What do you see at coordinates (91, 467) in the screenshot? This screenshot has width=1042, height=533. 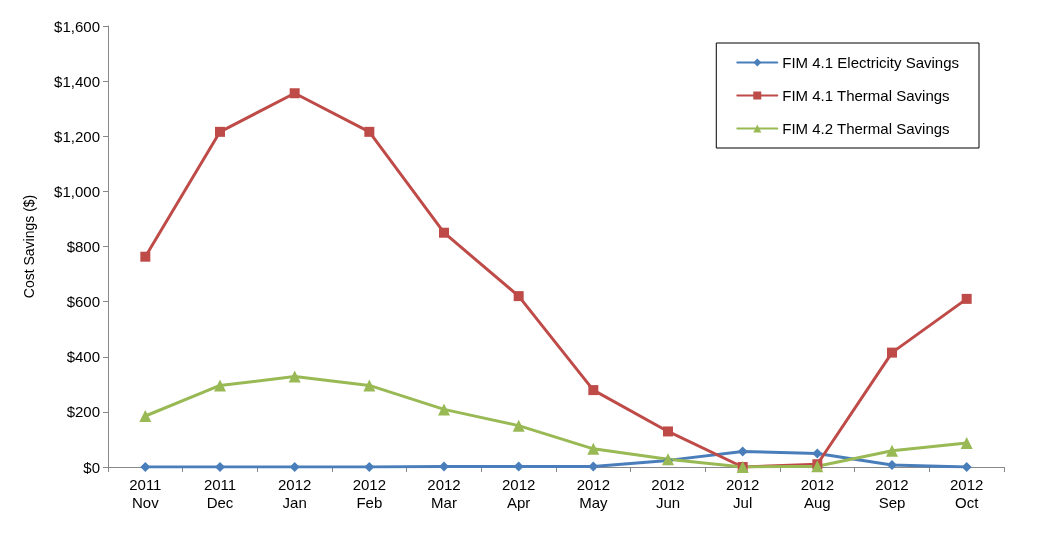 I see `y-tick-label: $0` at bounding box center [91, 467].